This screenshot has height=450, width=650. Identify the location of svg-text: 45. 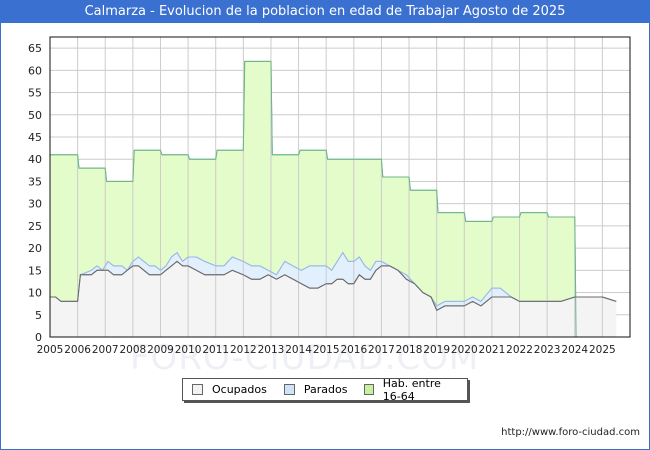
(35, 137).